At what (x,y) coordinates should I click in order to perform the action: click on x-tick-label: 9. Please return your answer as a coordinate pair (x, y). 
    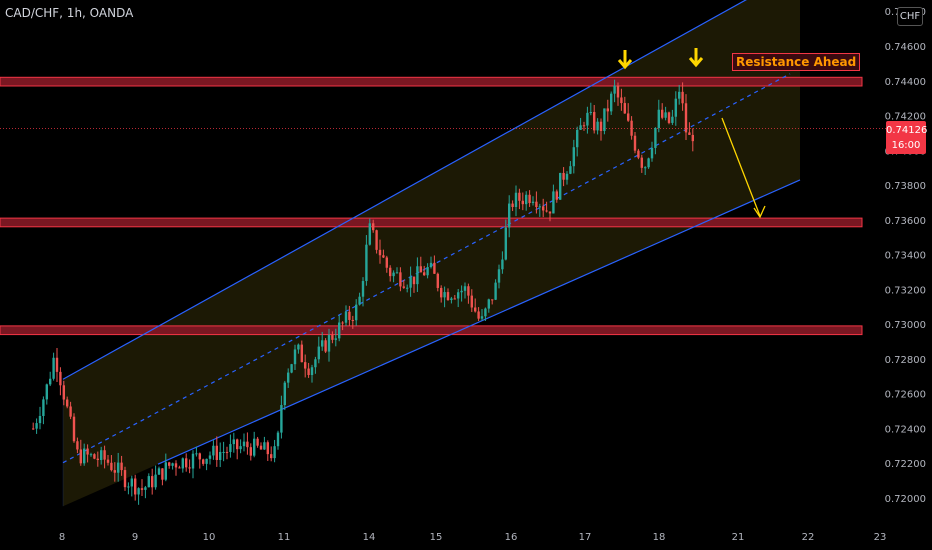
    Looking at the image, I should click on (135, 537).